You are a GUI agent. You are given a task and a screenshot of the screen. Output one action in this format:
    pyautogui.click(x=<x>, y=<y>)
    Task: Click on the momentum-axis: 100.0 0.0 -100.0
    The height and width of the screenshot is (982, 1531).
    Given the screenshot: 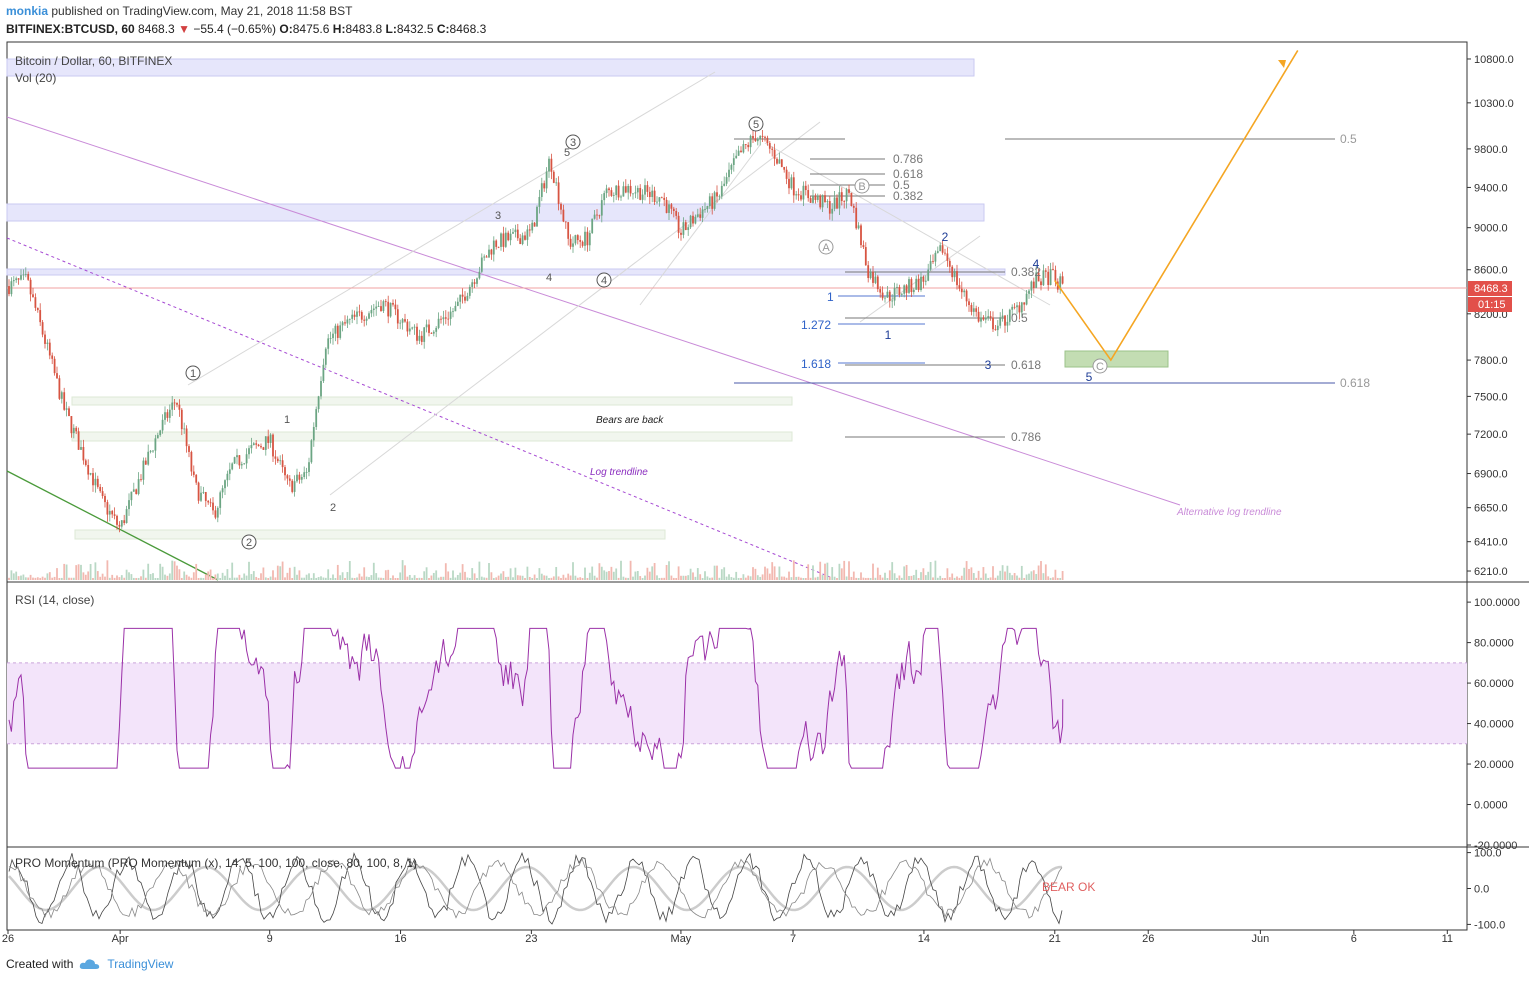 What is the action you would take?
    pyautogui.click(x=1486, y=890)
    